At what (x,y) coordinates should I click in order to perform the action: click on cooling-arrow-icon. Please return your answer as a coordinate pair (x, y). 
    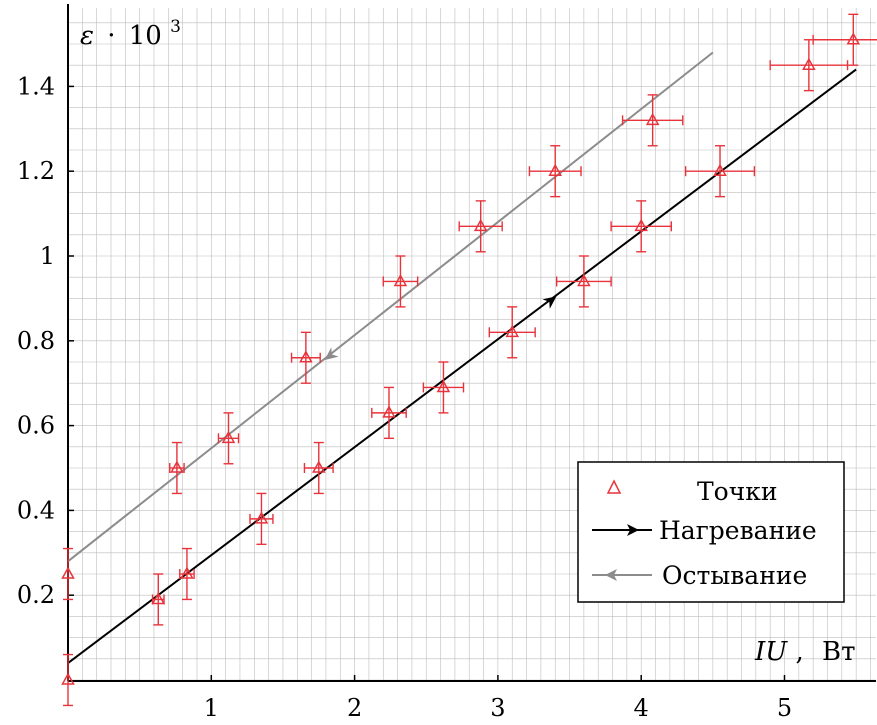
    Looking at the image, I should click on (331, 353).